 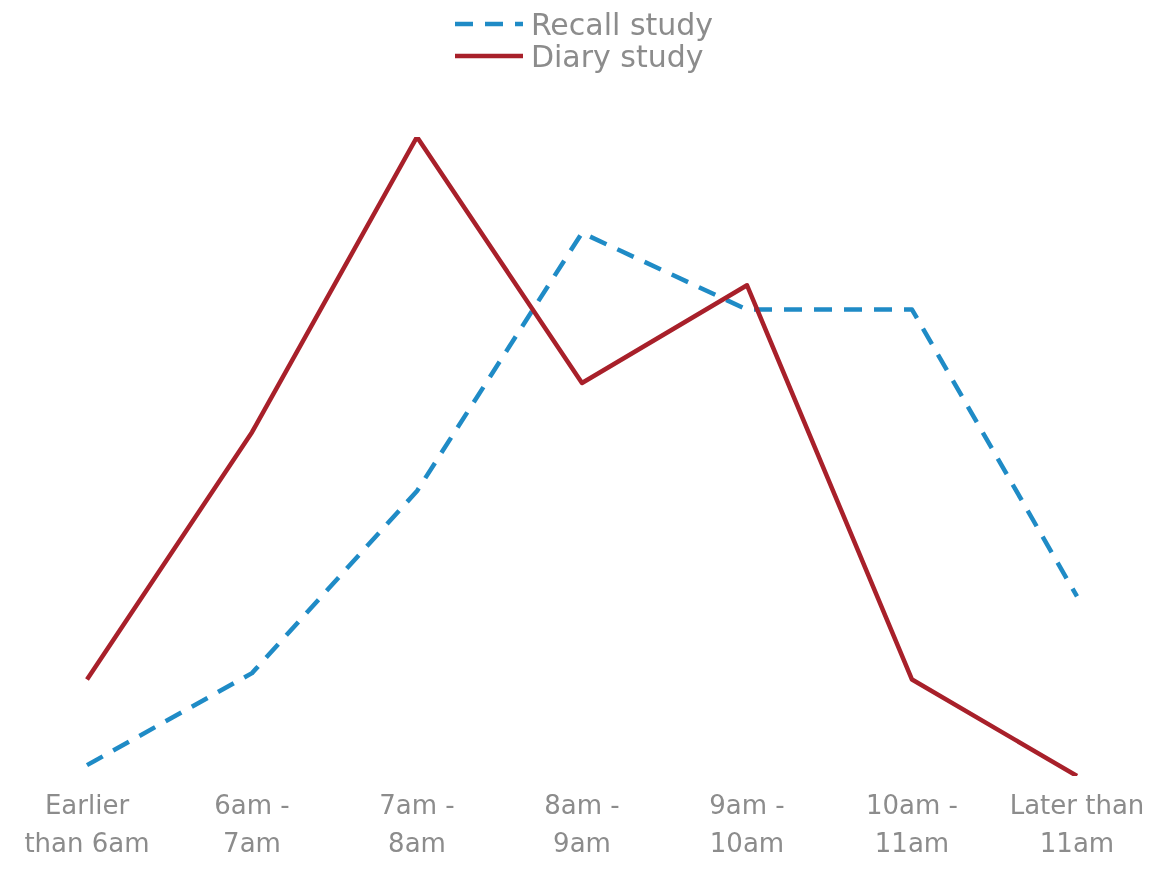 I want to click on x-tick-label: Later than 11am, so click(x=1077, y=824).